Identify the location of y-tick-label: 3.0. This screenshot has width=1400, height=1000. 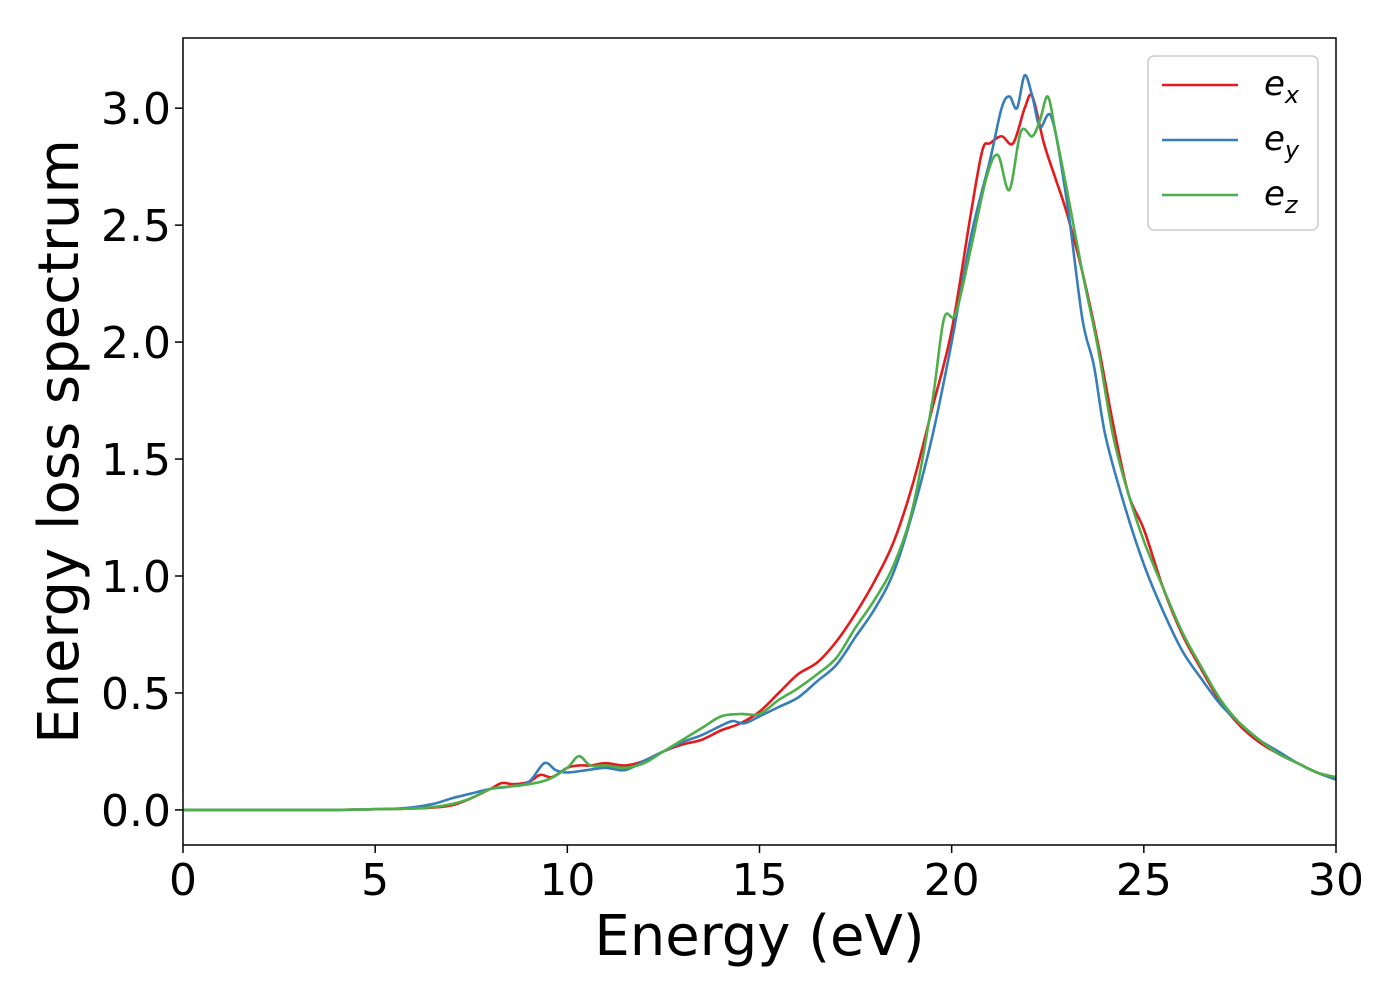
(136, 109).